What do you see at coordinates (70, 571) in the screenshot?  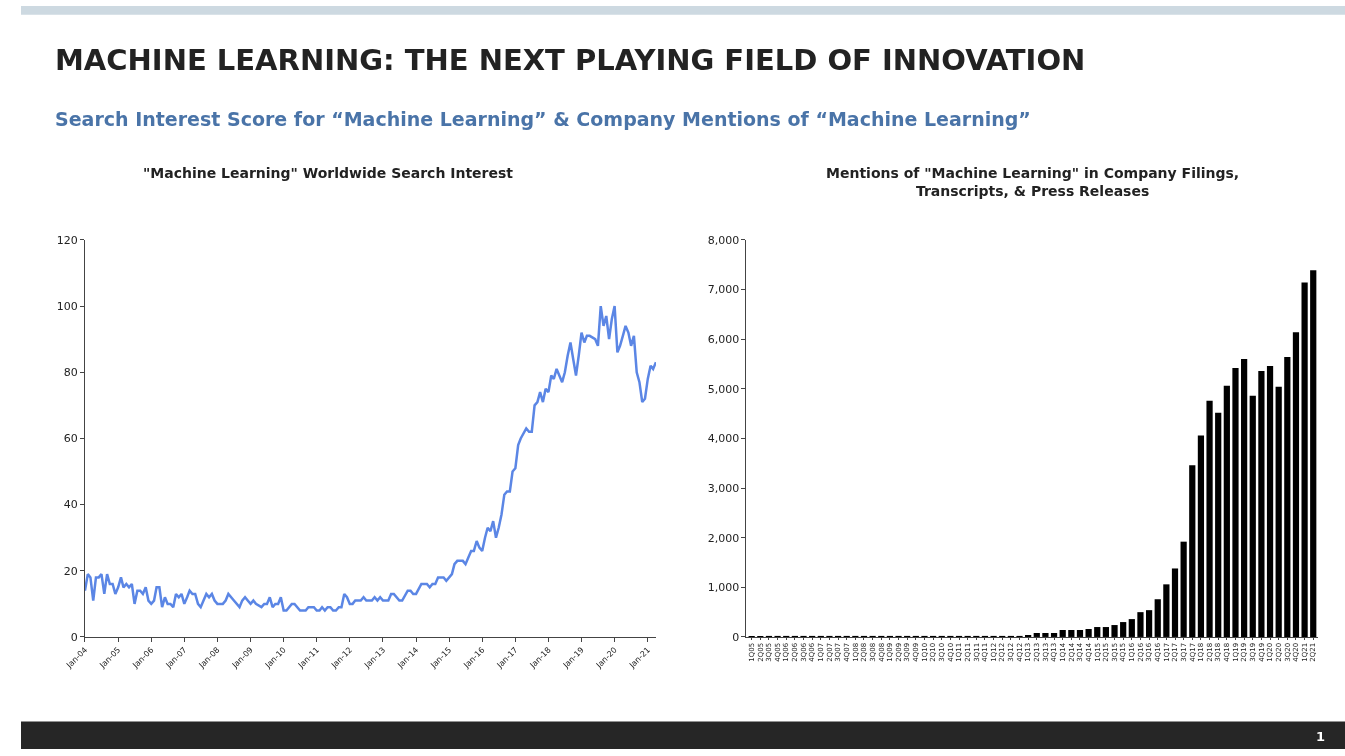 I see `y-tick-label: 20` at bounding box center [70, 571].